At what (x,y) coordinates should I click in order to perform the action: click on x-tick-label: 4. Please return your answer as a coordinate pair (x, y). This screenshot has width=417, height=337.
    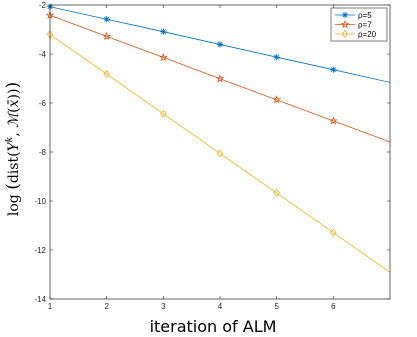
    Looking at the image, I should click on (220, 306).